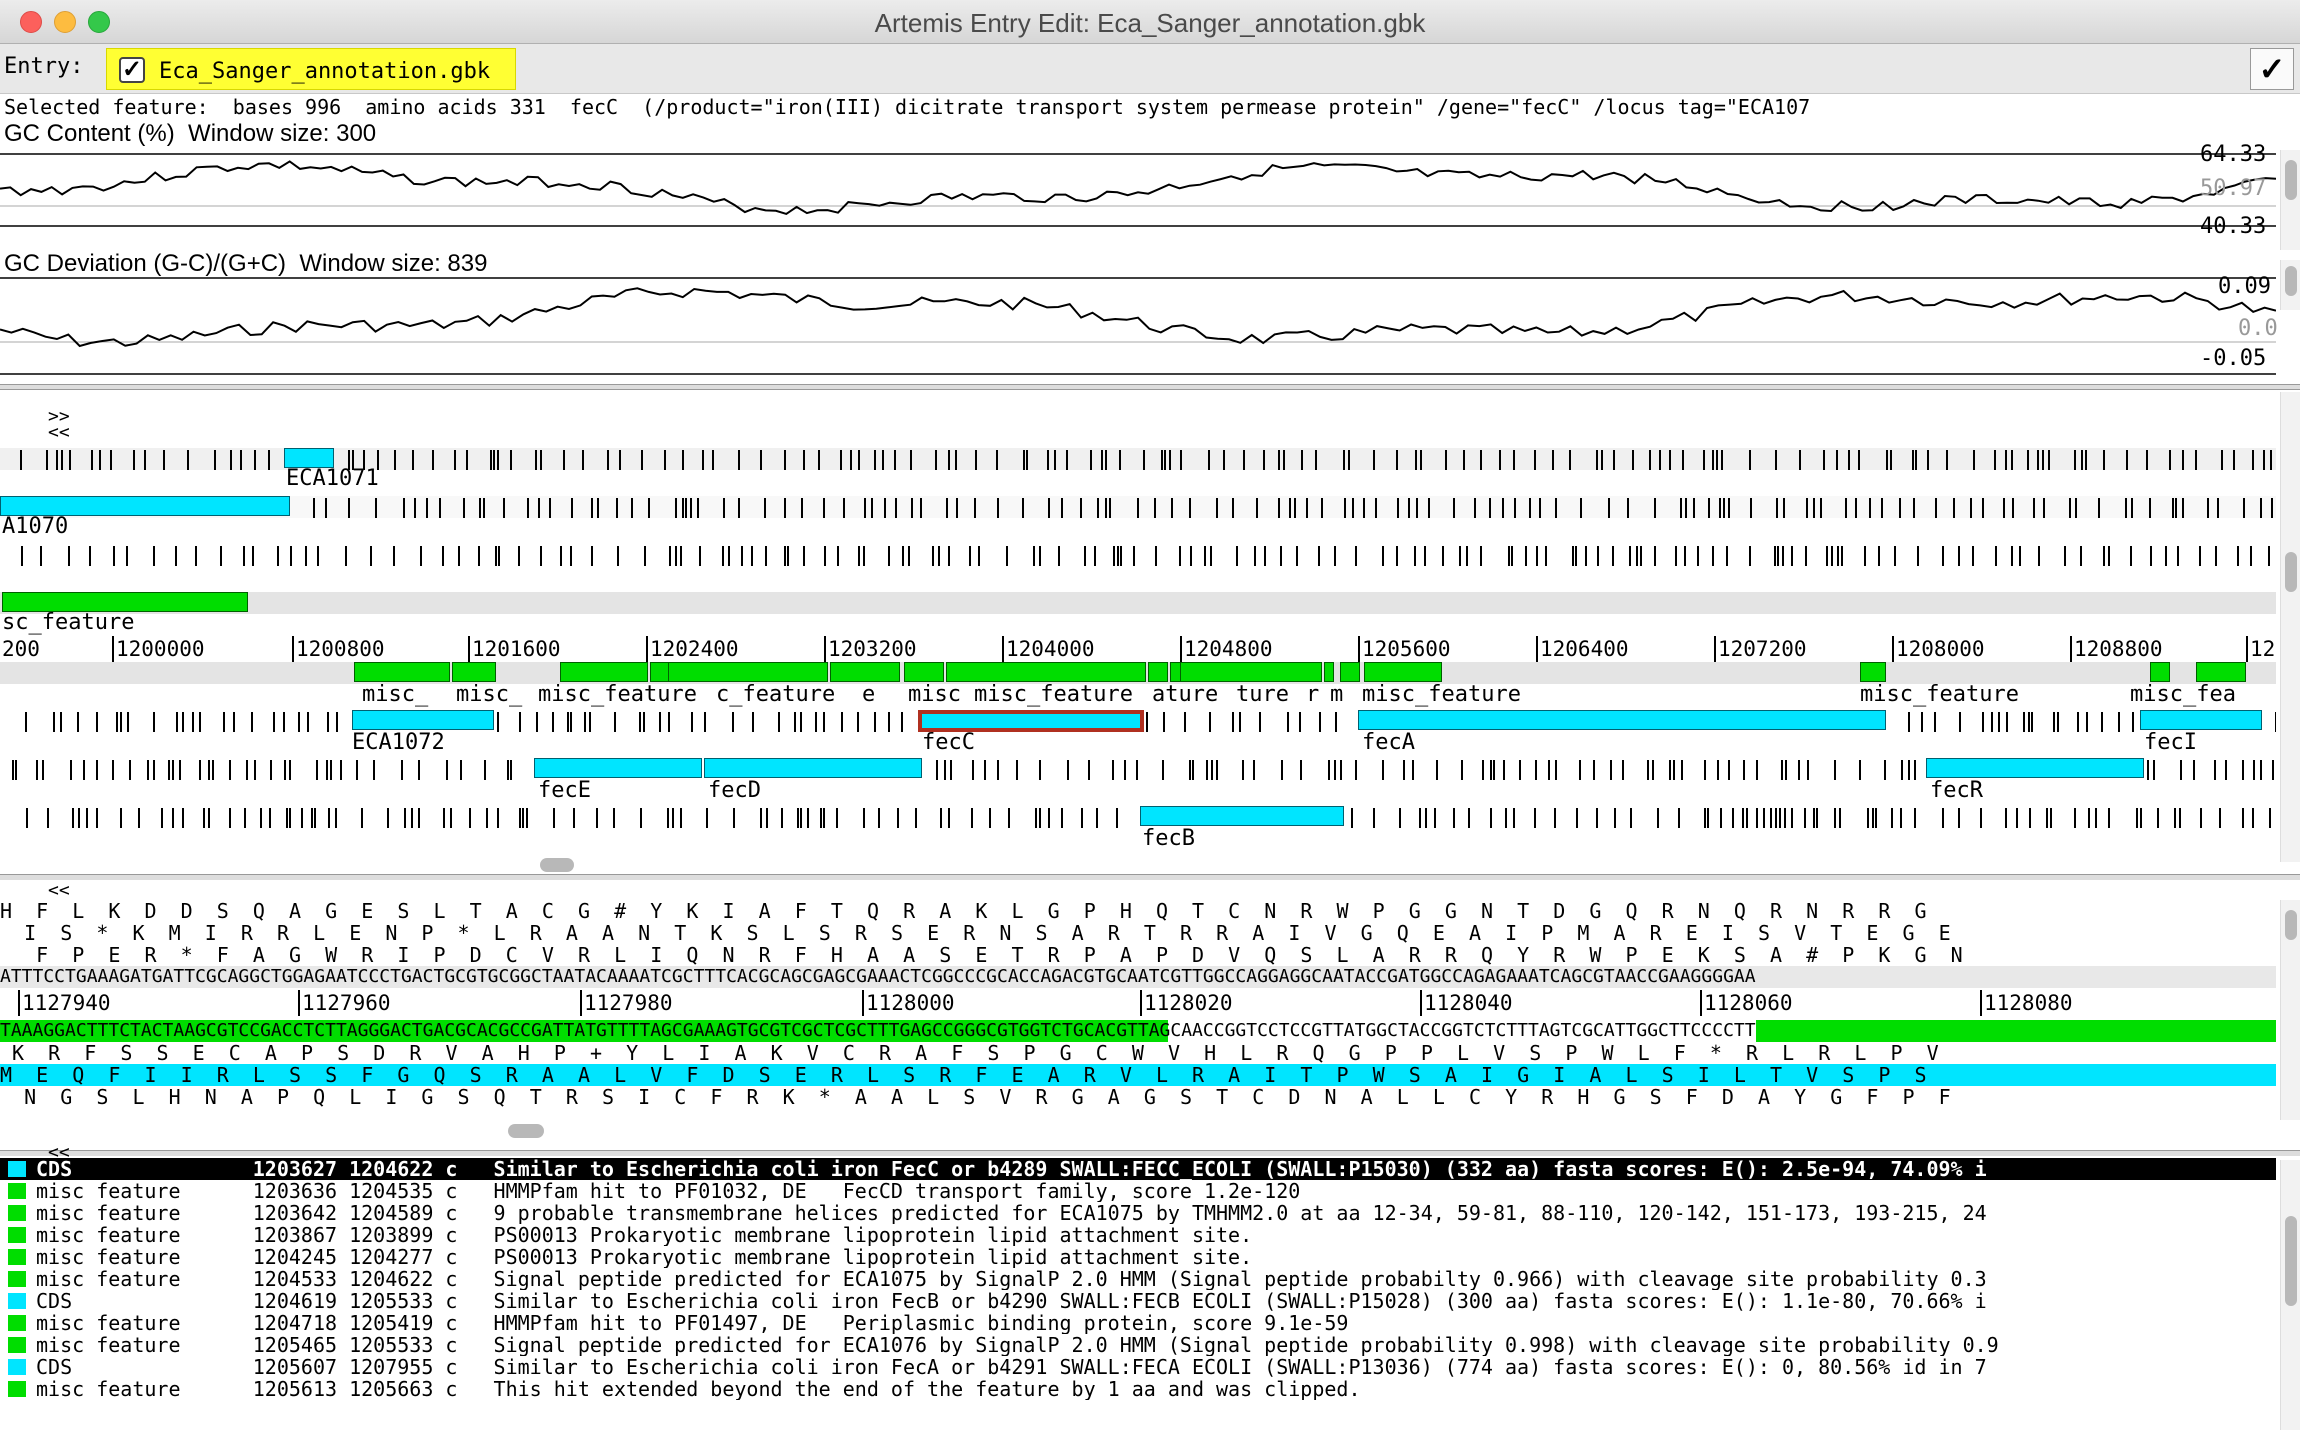 This screenshot has height=1432, width=2300. Describe the element at coordinates (145, 506) in the screenshot. I see `cds-eca1070` at that location.